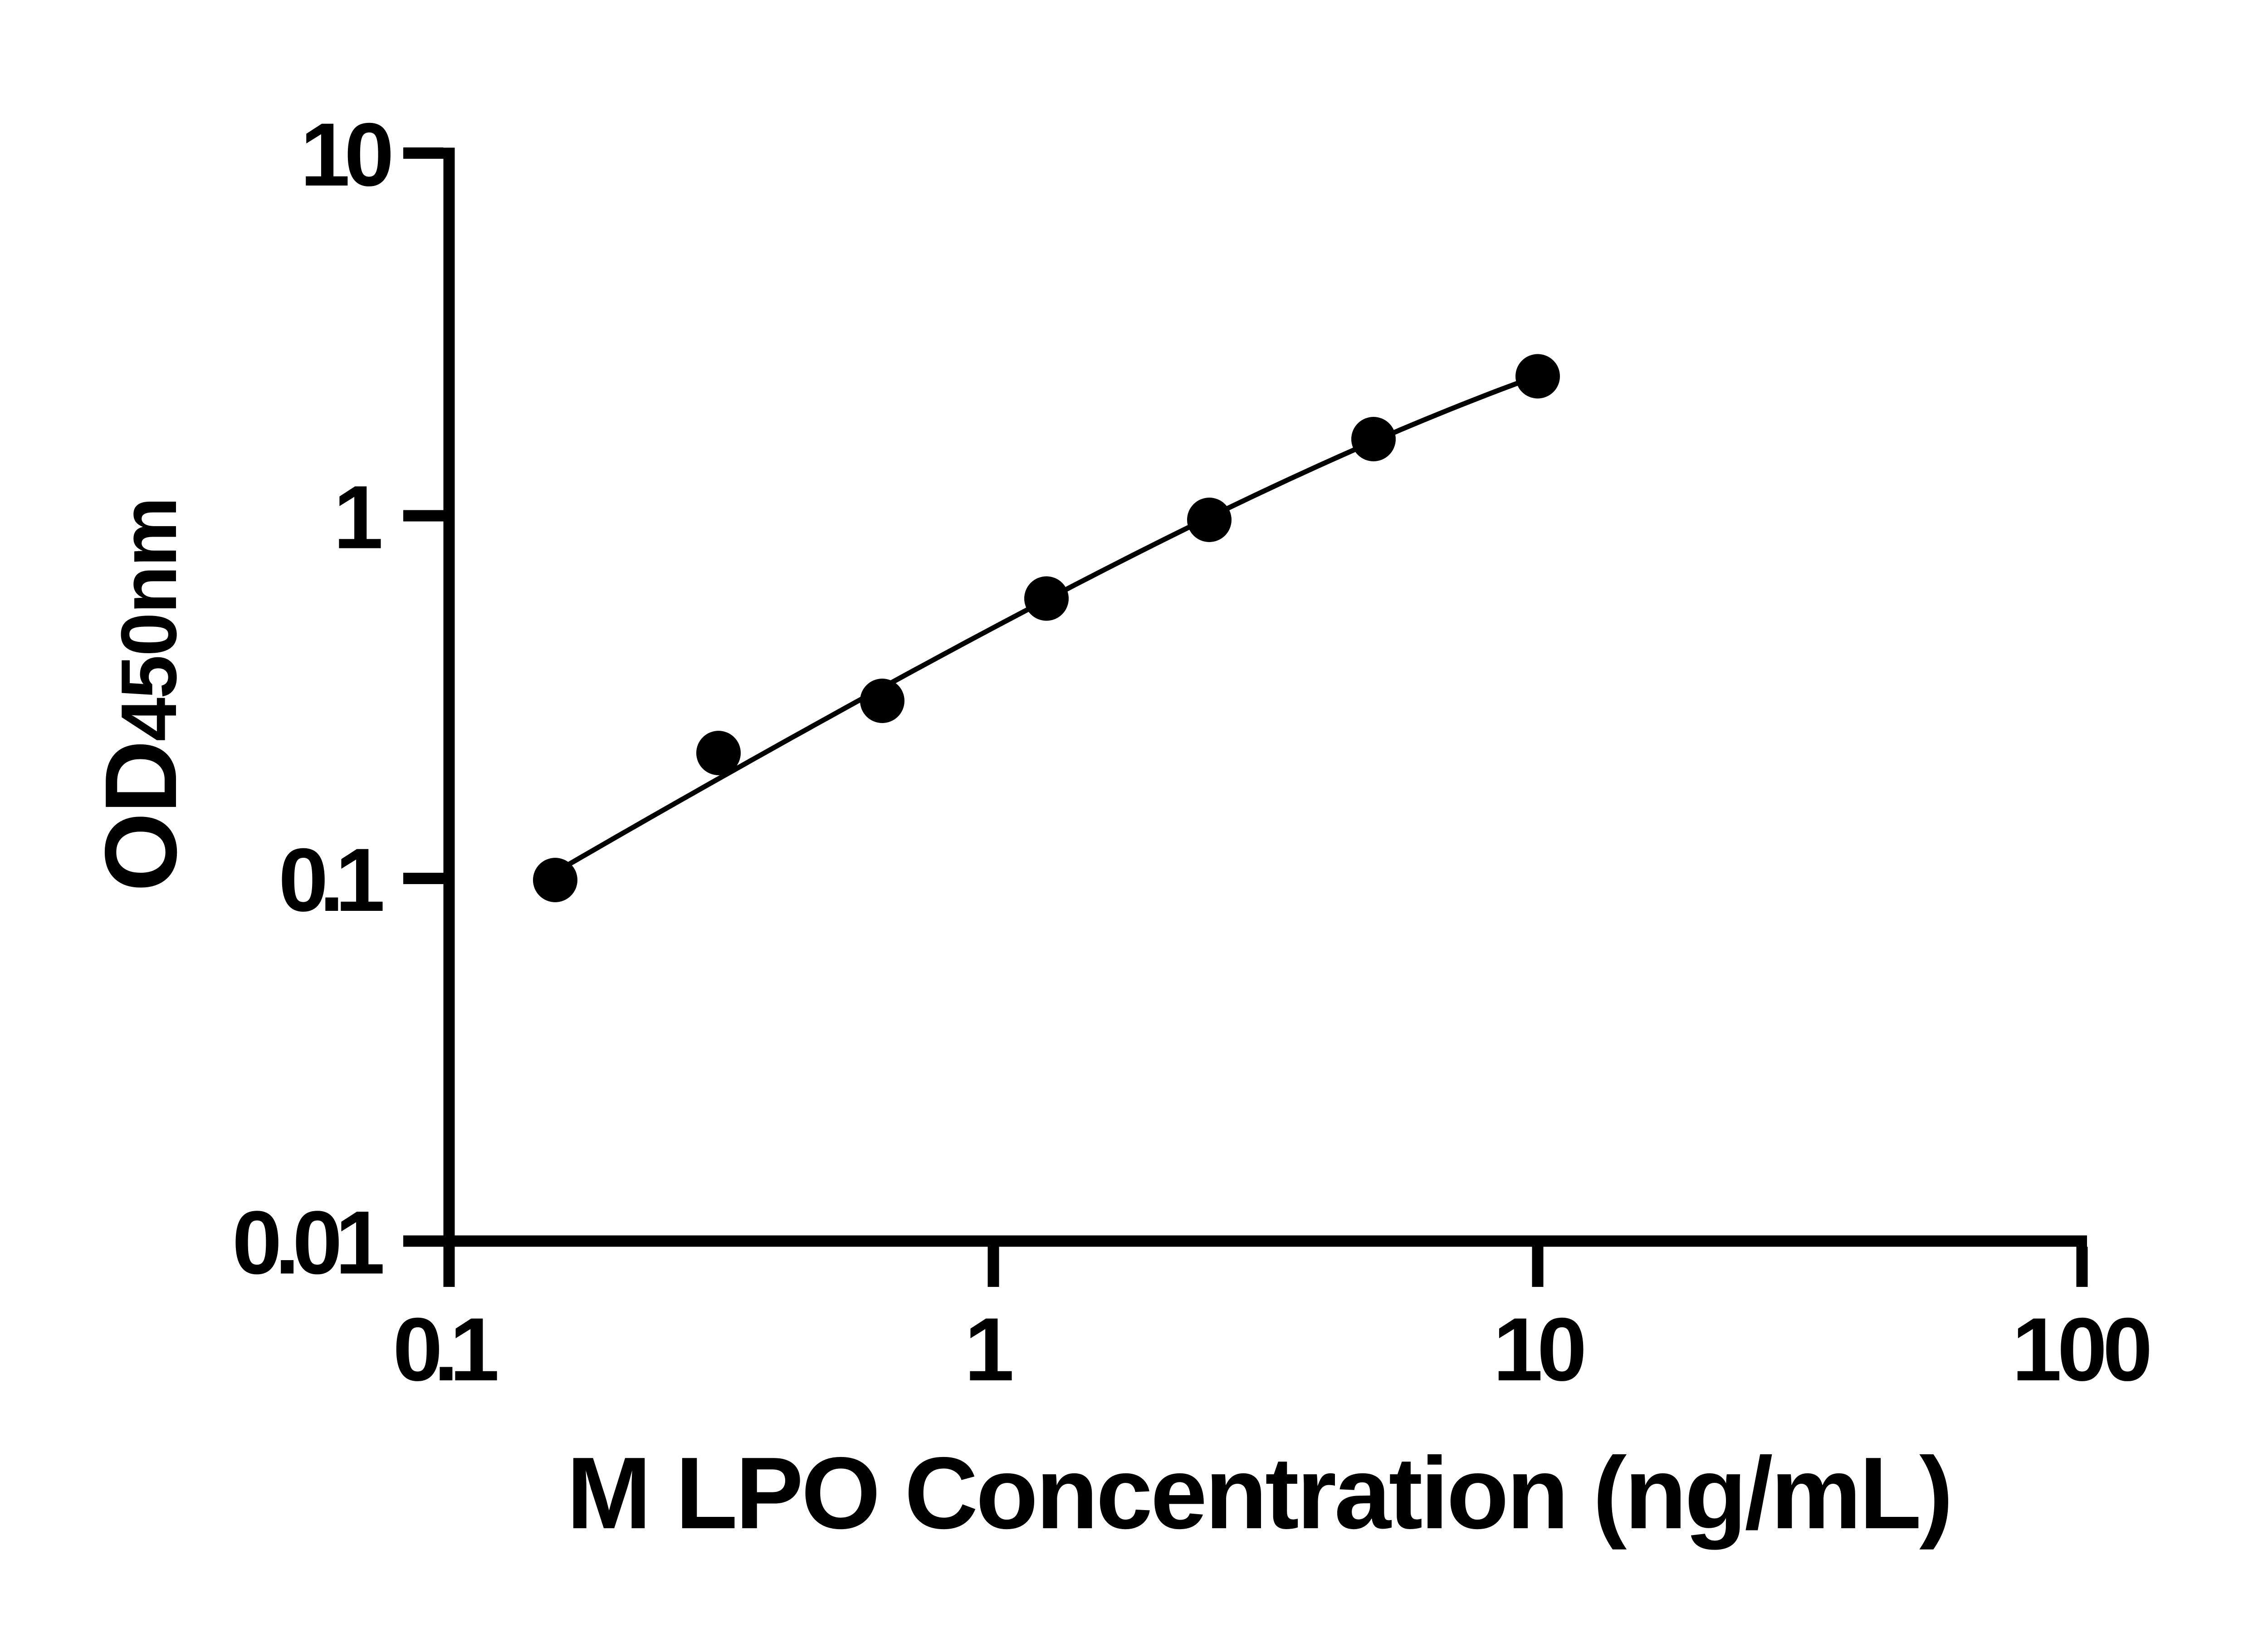  I want to click on svg-text: M LPO Concentration (ng/mL), so click(1259, 1493).